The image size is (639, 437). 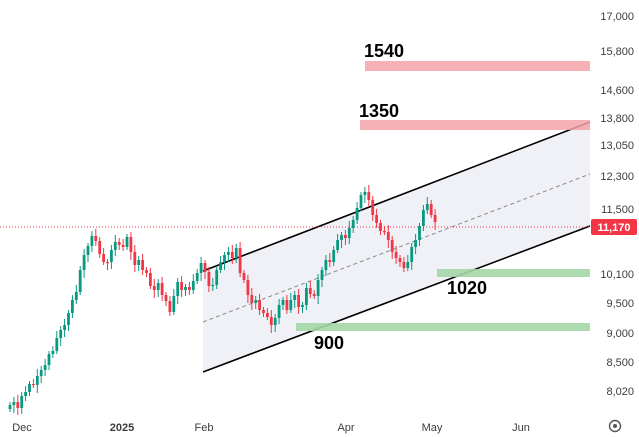 I want to click on y-tick-label: 9,500, so click(x=620, y=304).